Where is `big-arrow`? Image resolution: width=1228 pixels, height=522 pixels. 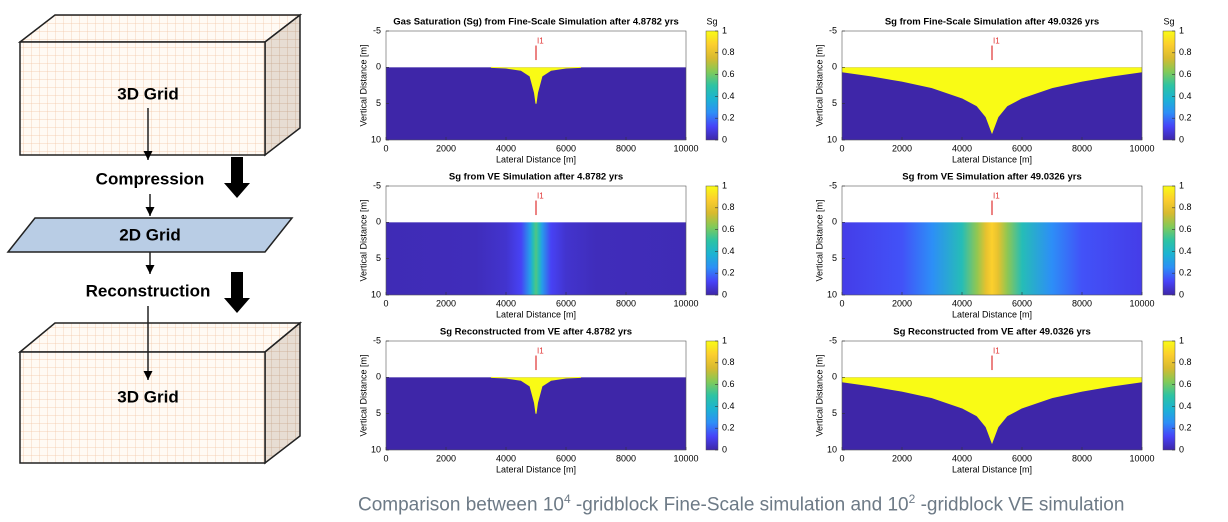 big-arrow is located at coordinates (237, 292).